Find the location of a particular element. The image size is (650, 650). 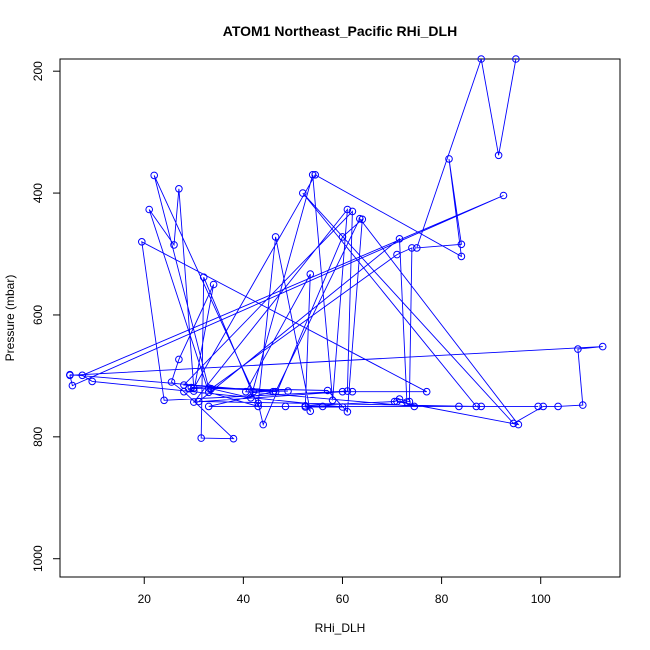

y-axis: 200 400 600 800 1000 is located at coordinates (45, 316).